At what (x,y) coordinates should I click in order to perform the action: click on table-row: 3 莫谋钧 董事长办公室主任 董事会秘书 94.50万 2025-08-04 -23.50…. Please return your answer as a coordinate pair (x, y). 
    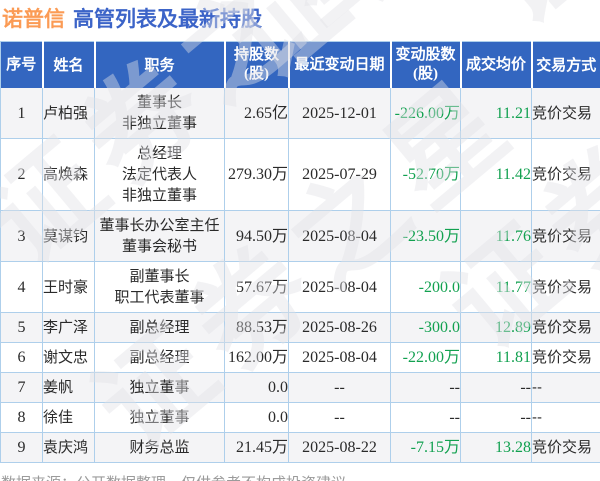
    Looking at the image, I should click on (300, 236).